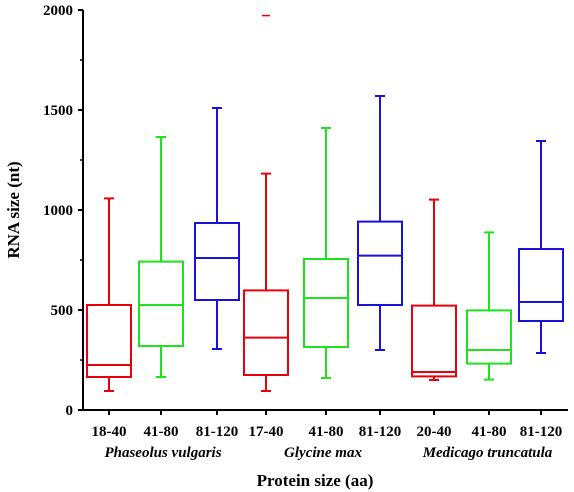 Image resolution: width=574 pixels, height=492 pixels. I want to click on group-label: Phaseolus vulgaris, so click(162, 453).